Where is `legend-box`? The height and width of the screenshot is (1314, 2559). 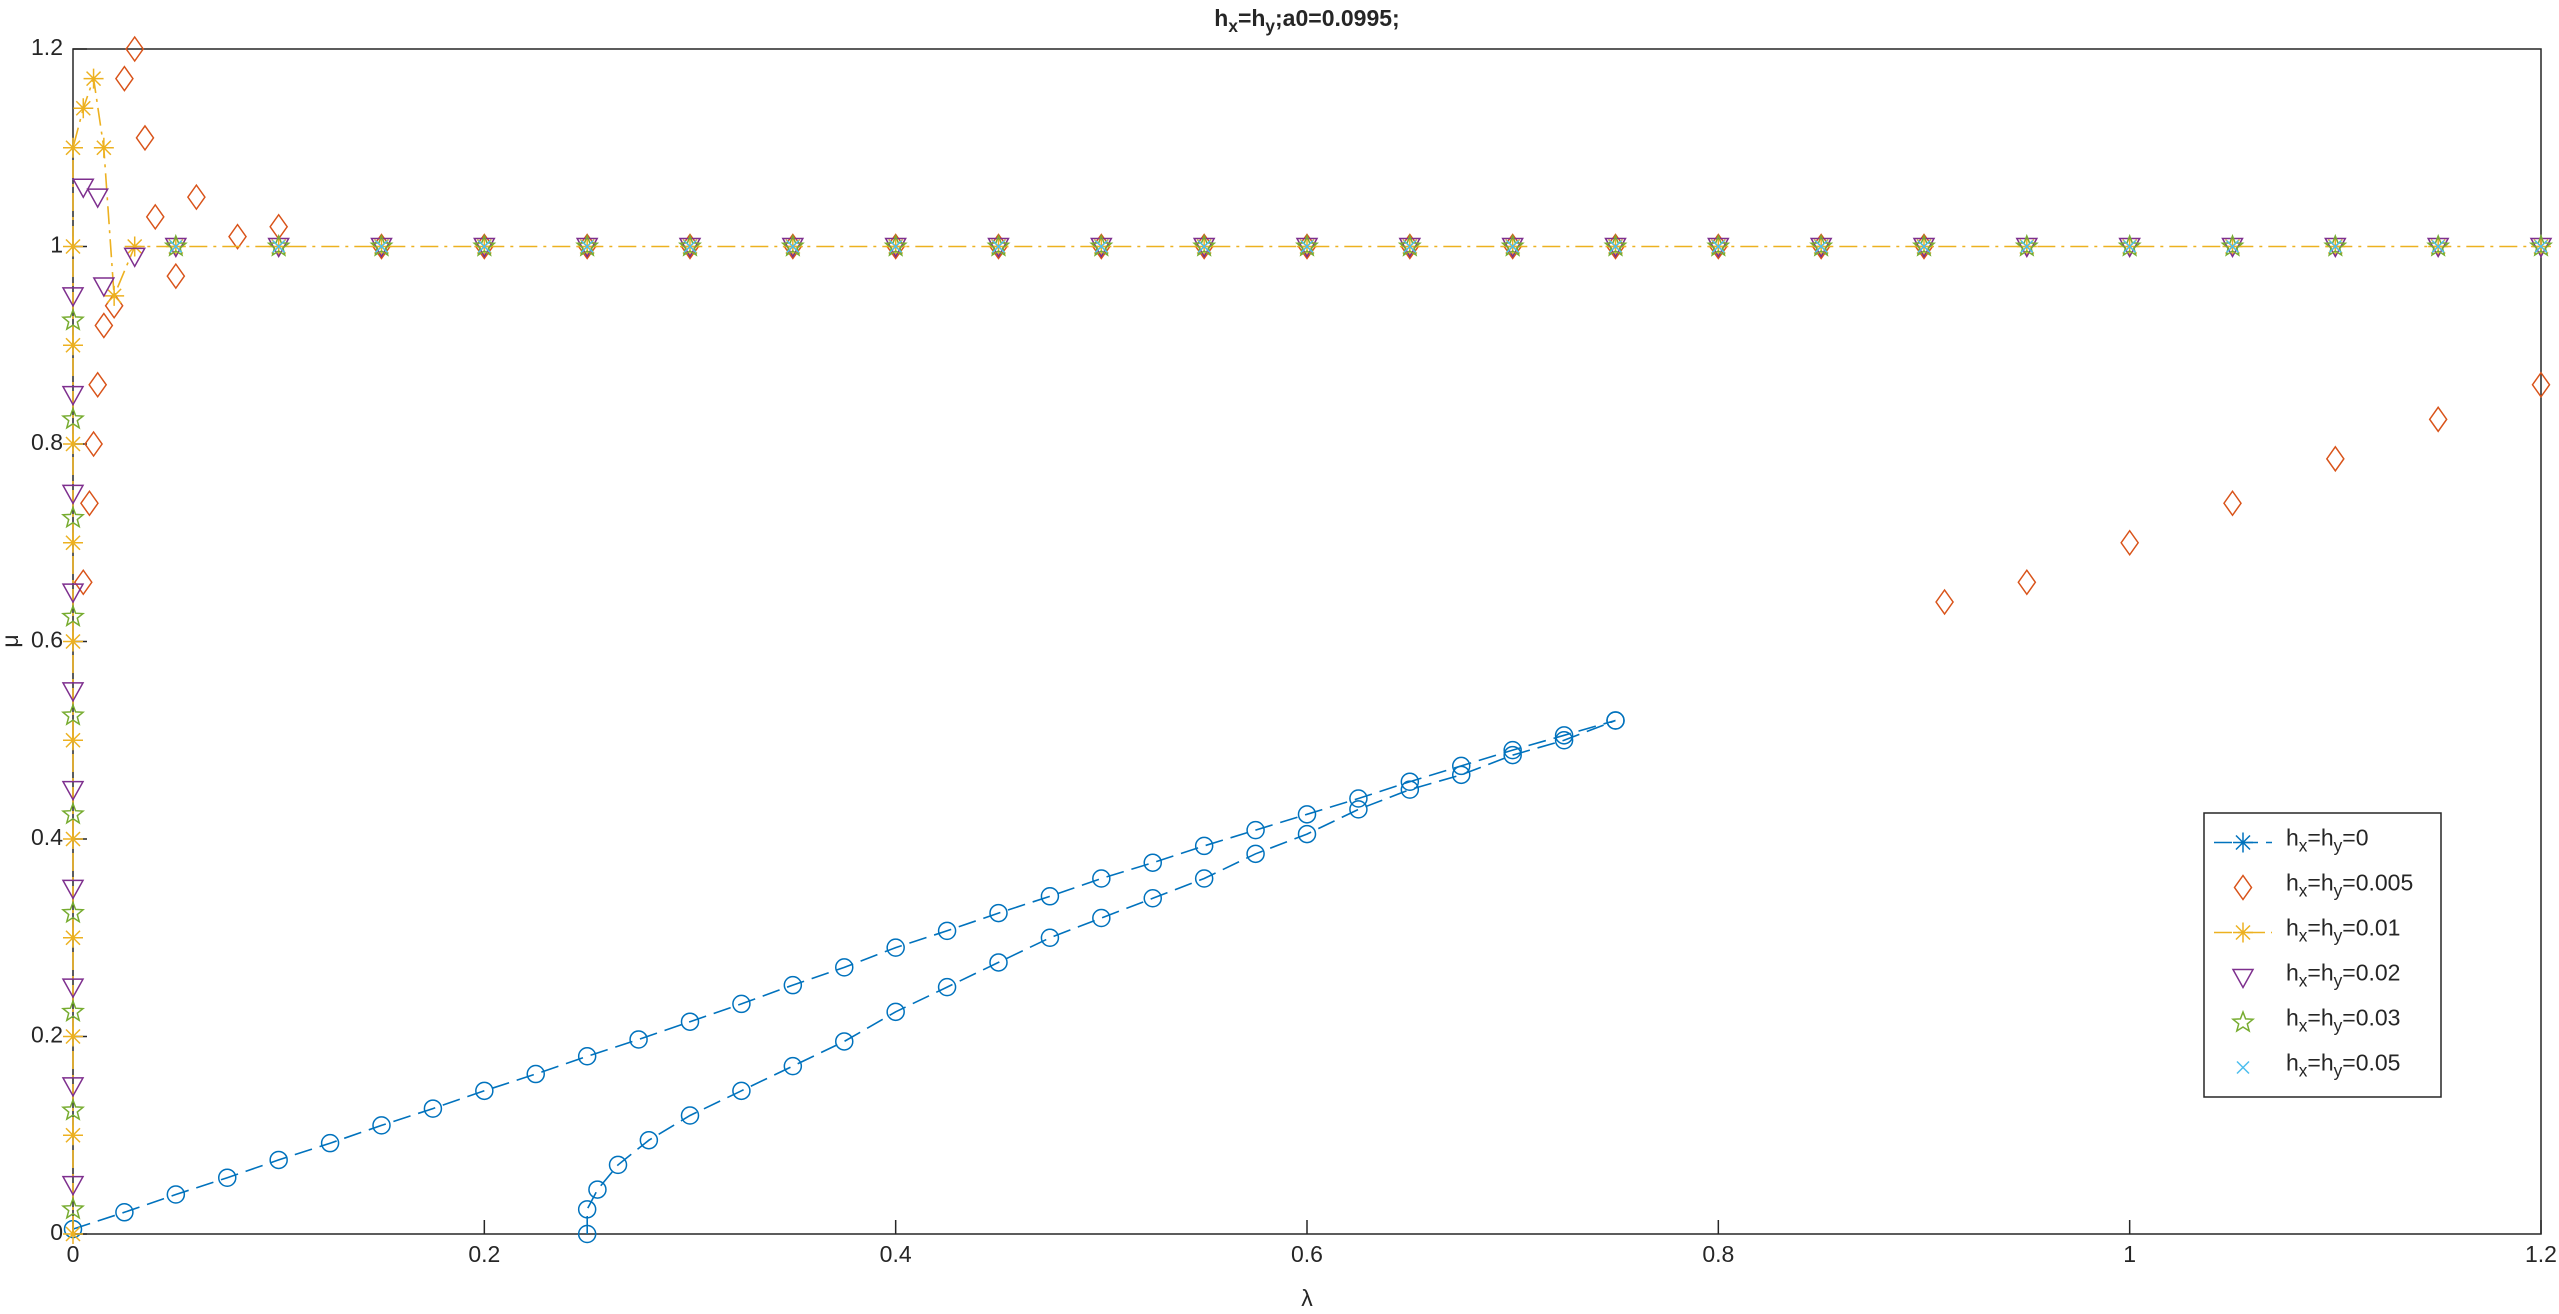
legend-box is located at coordinates (2322, 955).